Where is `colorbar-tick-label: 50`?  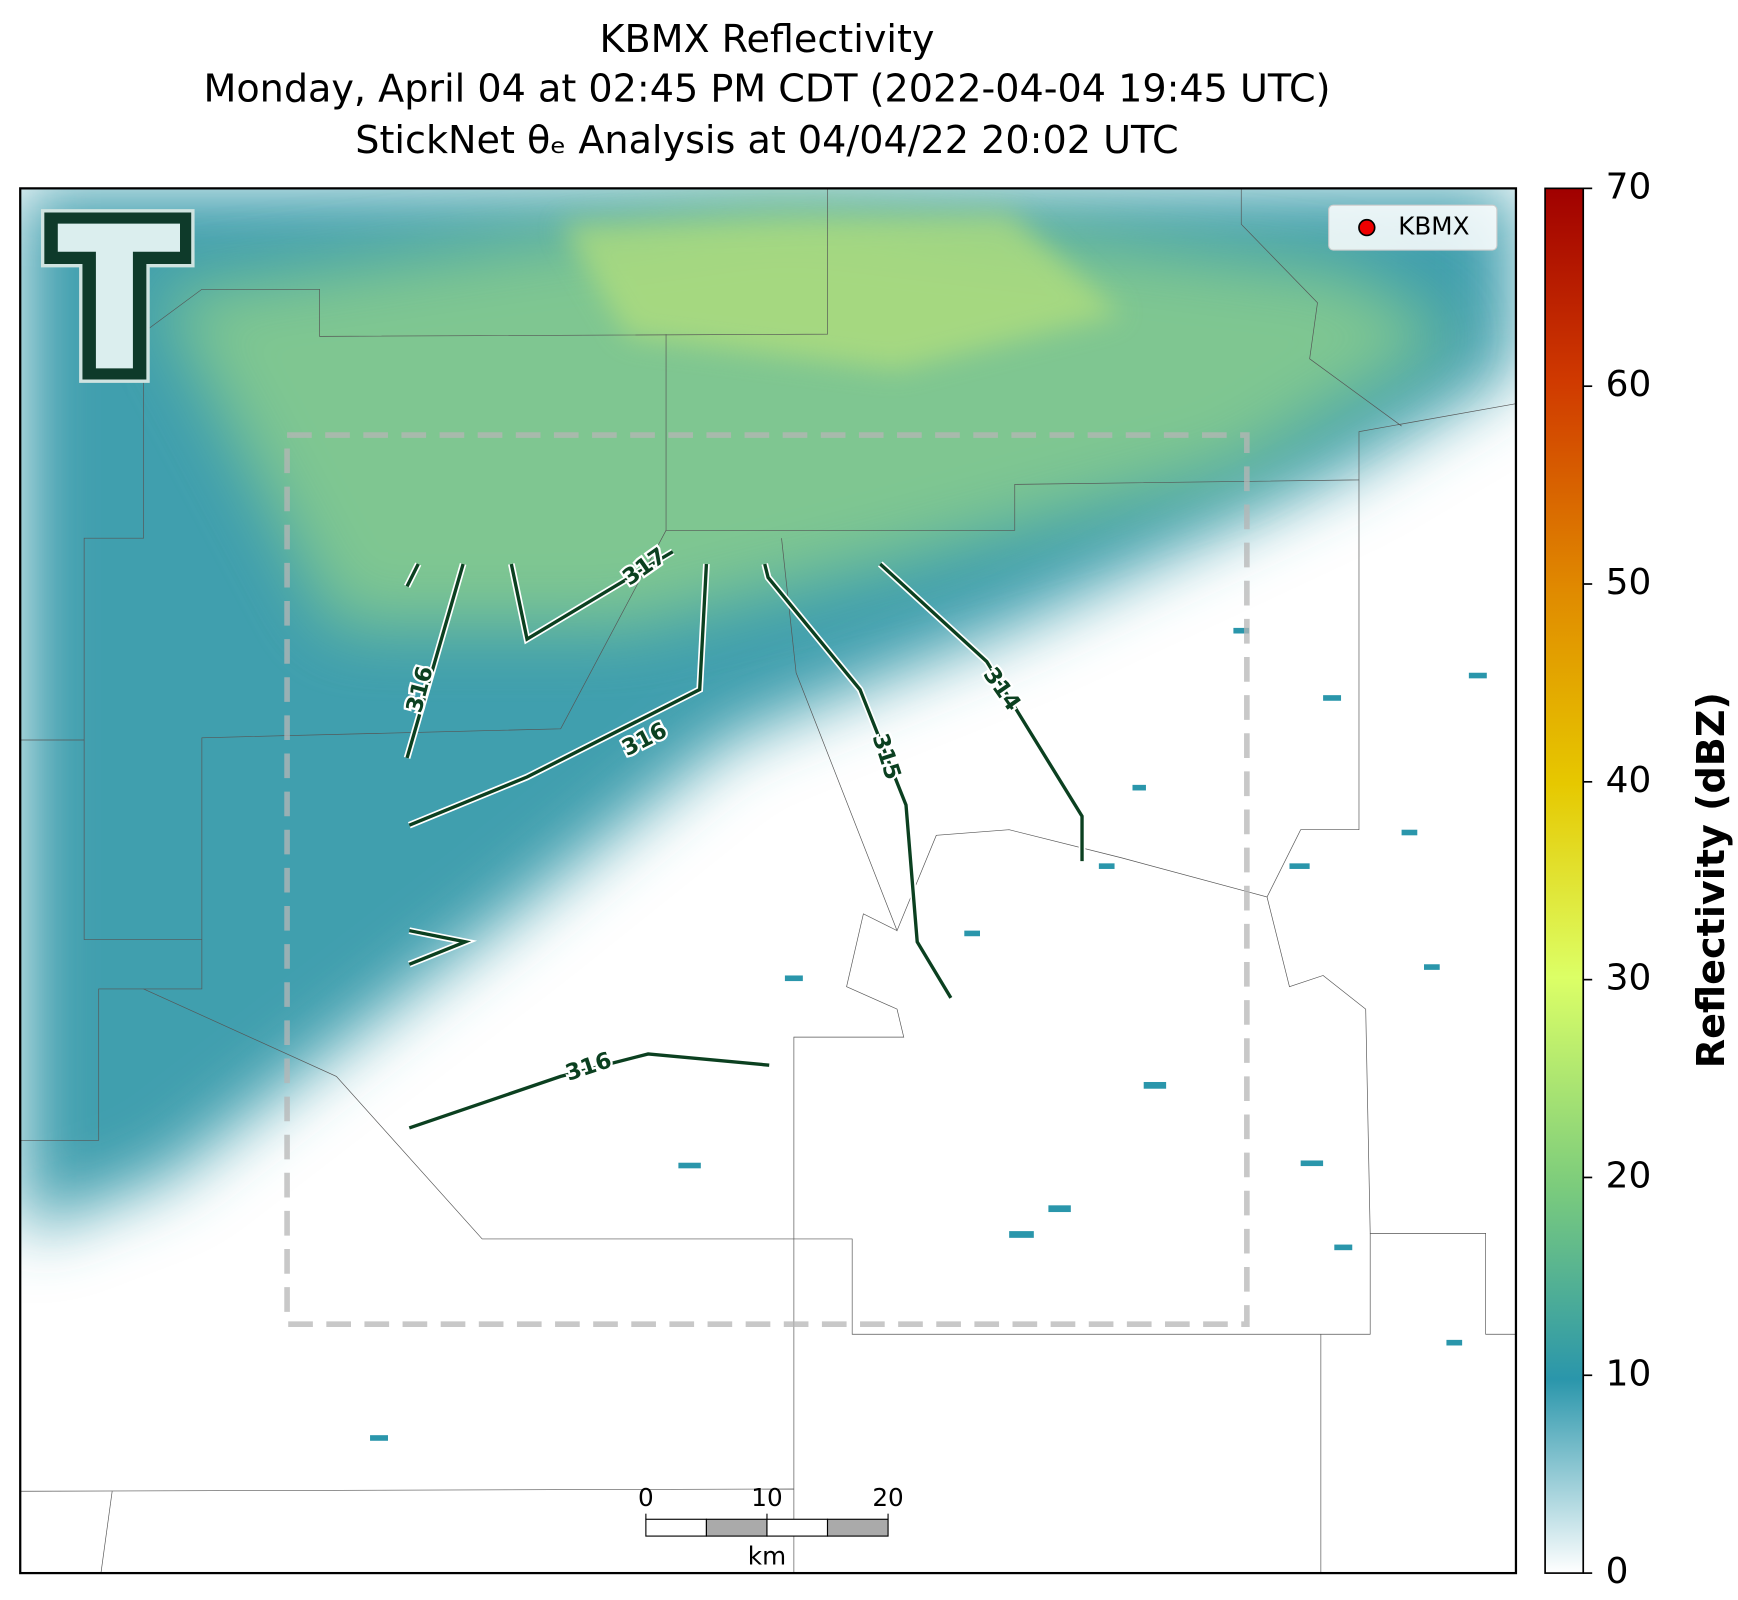 colorbar-tick-label: 50 is located at coordinates (1629, 582).